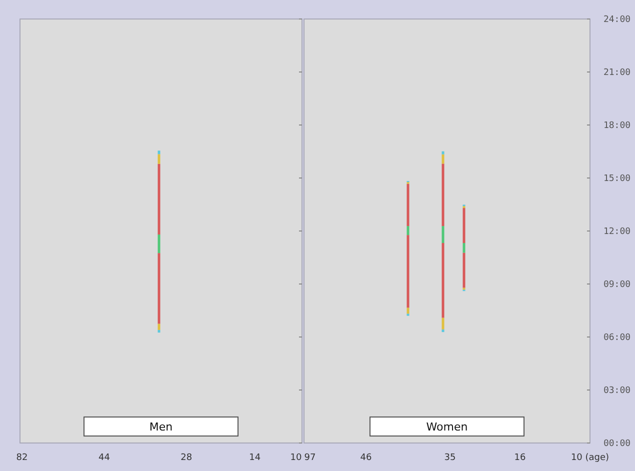  I want to click on x-tick-label: 82, so click(22, 458).